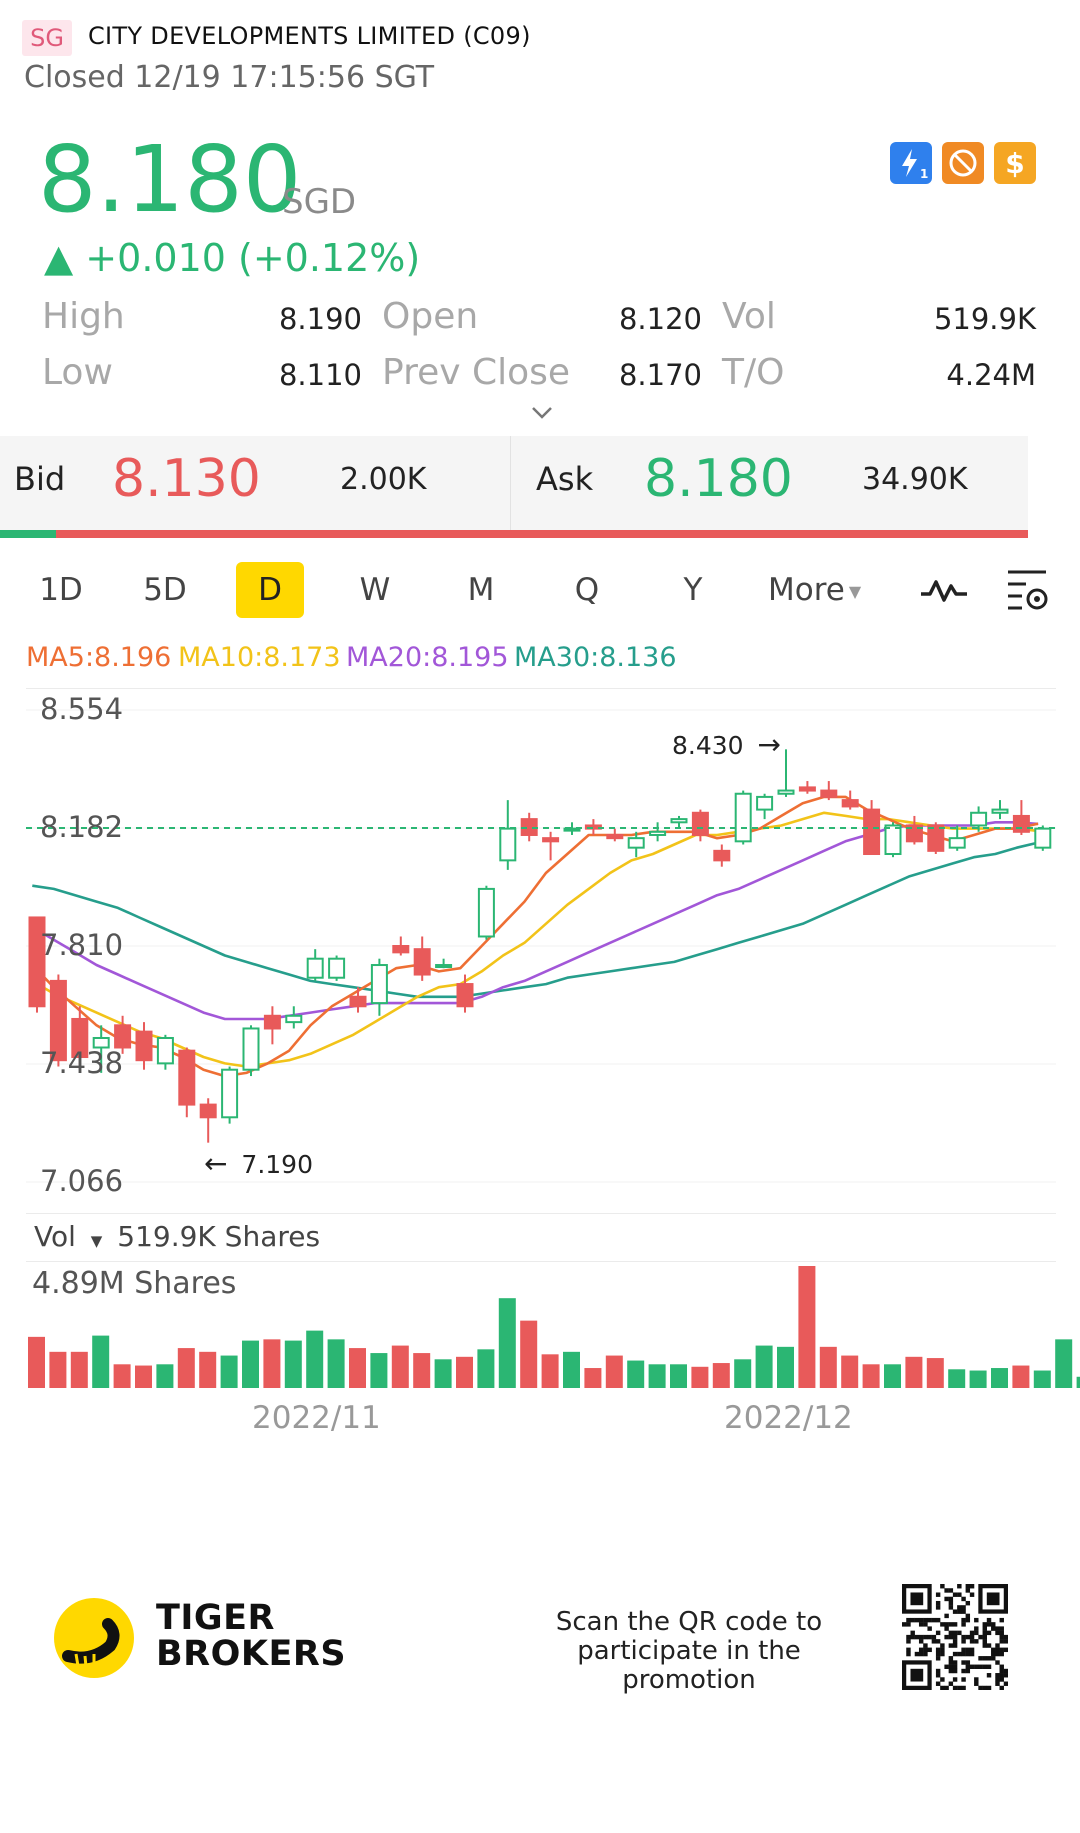 The height and width of the screenshot is (1833, 1080). Describe the element at coordinates (693, 590) in the screenshot. I see `tab-yearly: Y` at that location.